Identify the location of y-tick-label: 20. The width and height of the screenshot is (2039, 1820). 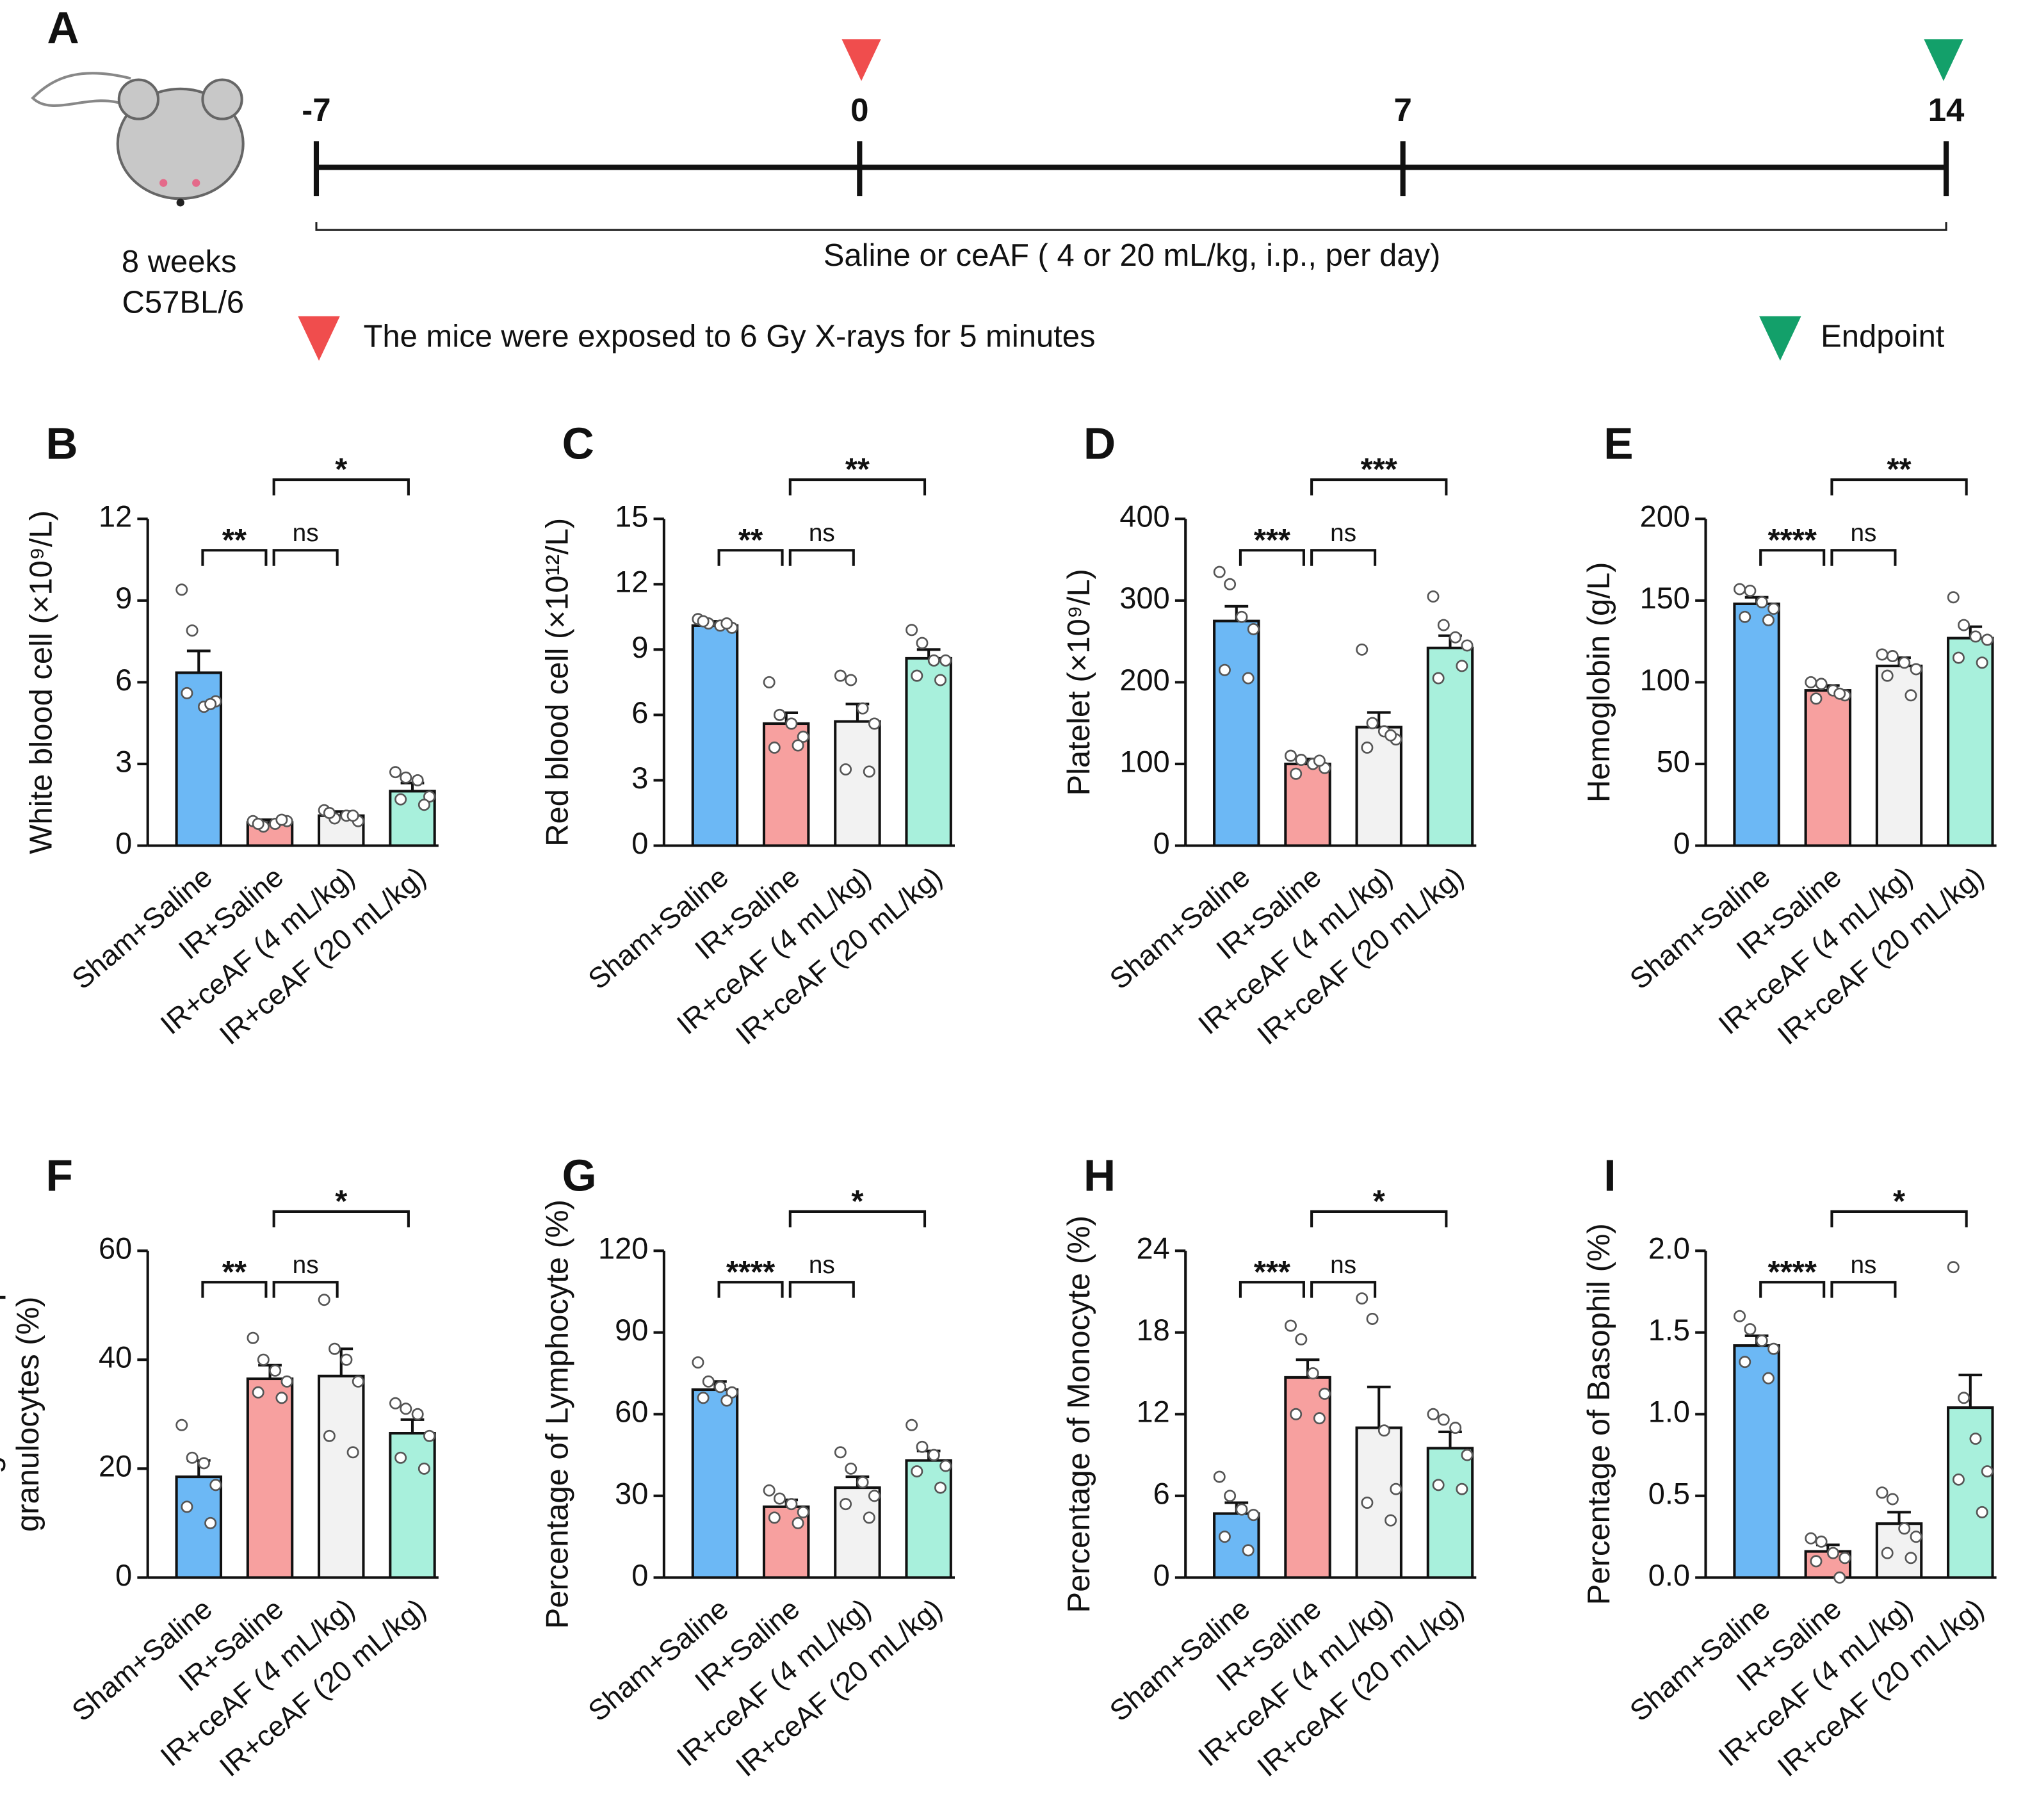
(115, 1466).